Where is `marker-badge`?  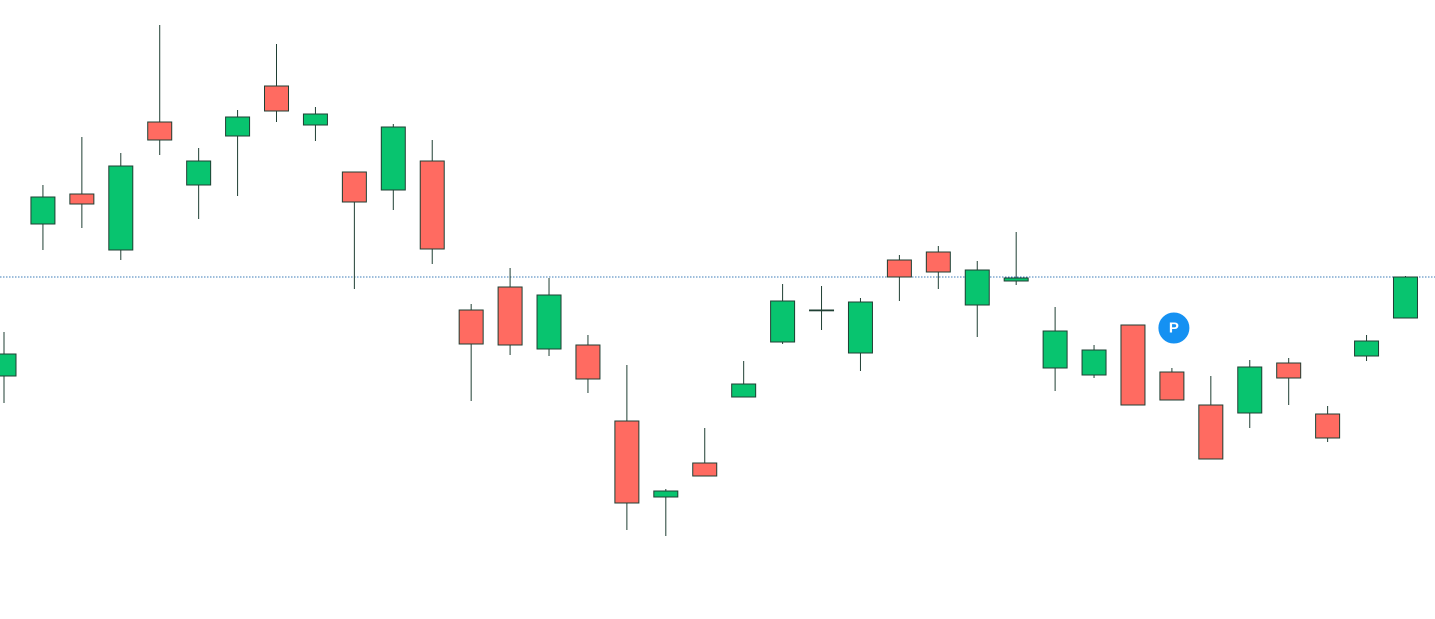 marker-badge is located at coordinates (1174, 328).